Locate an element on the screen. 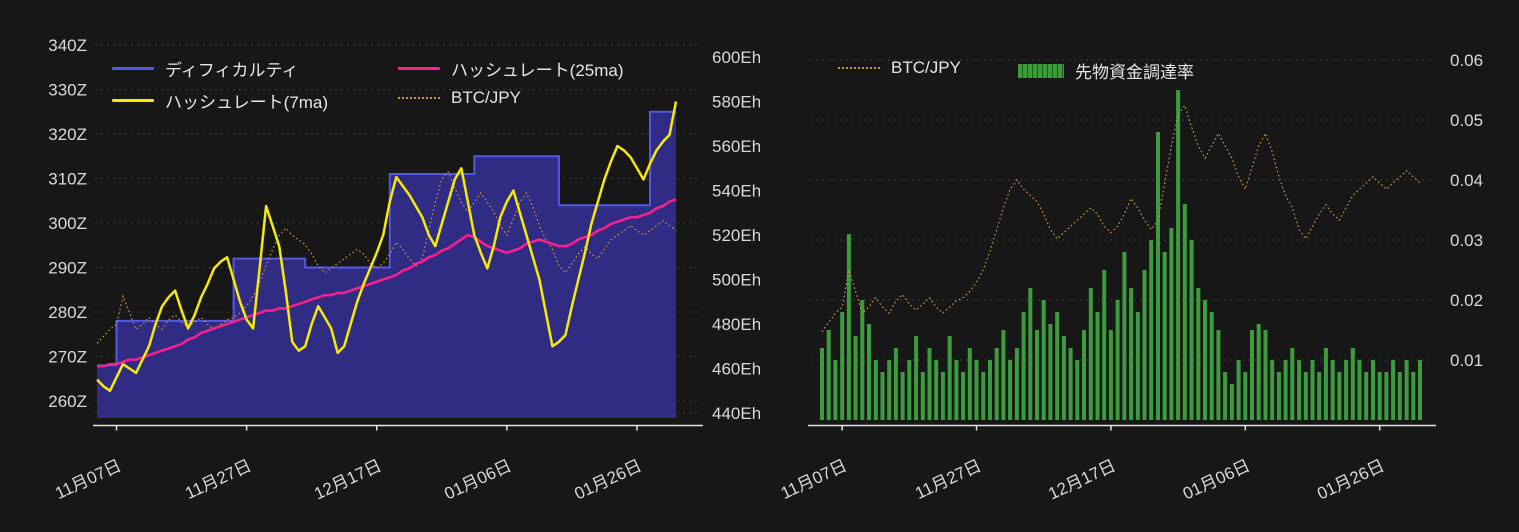  hashrate-tick-label: 480Eh/s is located at coordinates (736, 324).